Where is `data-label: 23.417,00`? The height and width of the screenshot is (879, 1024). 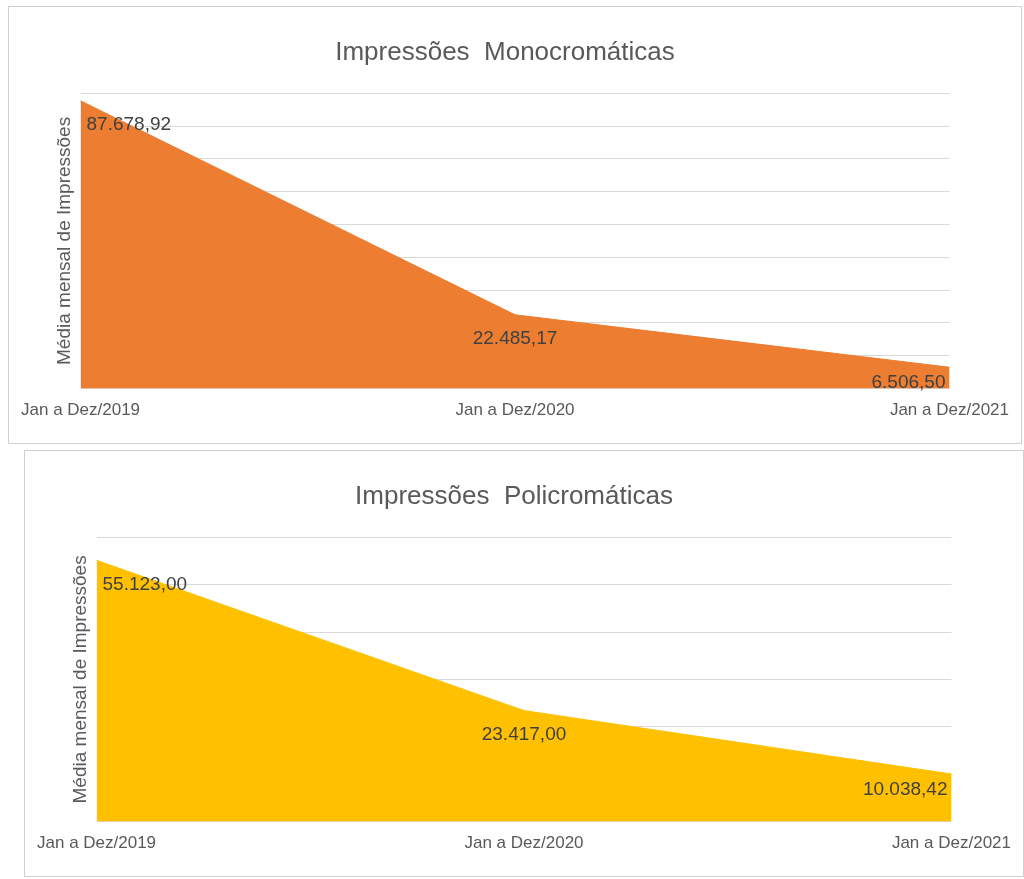
data-label: 23.417,00 is located at coordinates (524, 733).